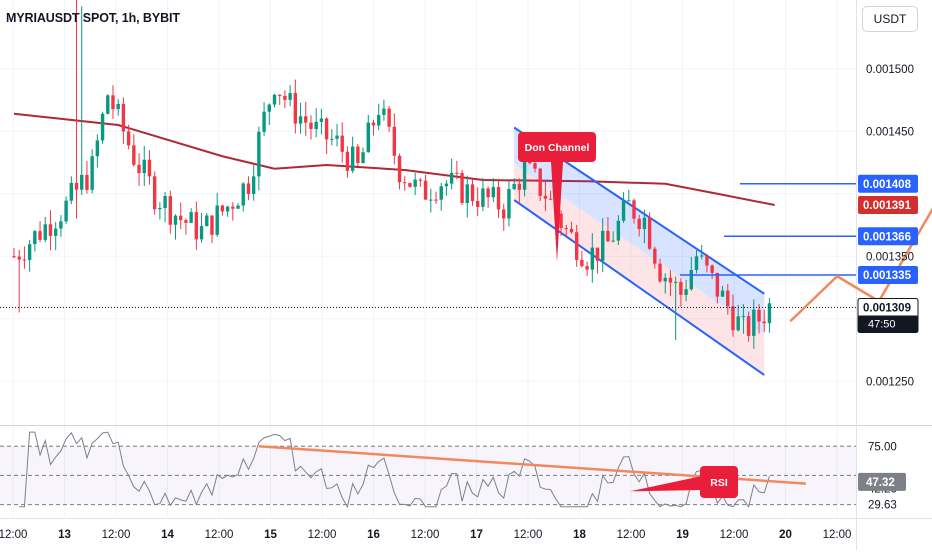 The image size is (932, 555). Describe the element at coordinates (785, 535) in the screenshot. I see `time-tick-label: 20` at that location.